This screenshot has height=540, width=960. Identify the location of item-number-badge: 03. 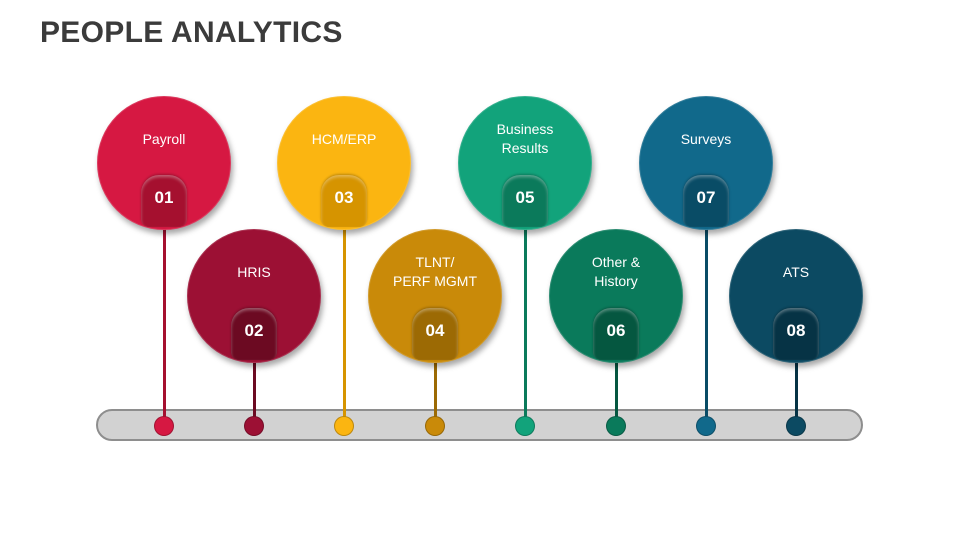
(344, 201).